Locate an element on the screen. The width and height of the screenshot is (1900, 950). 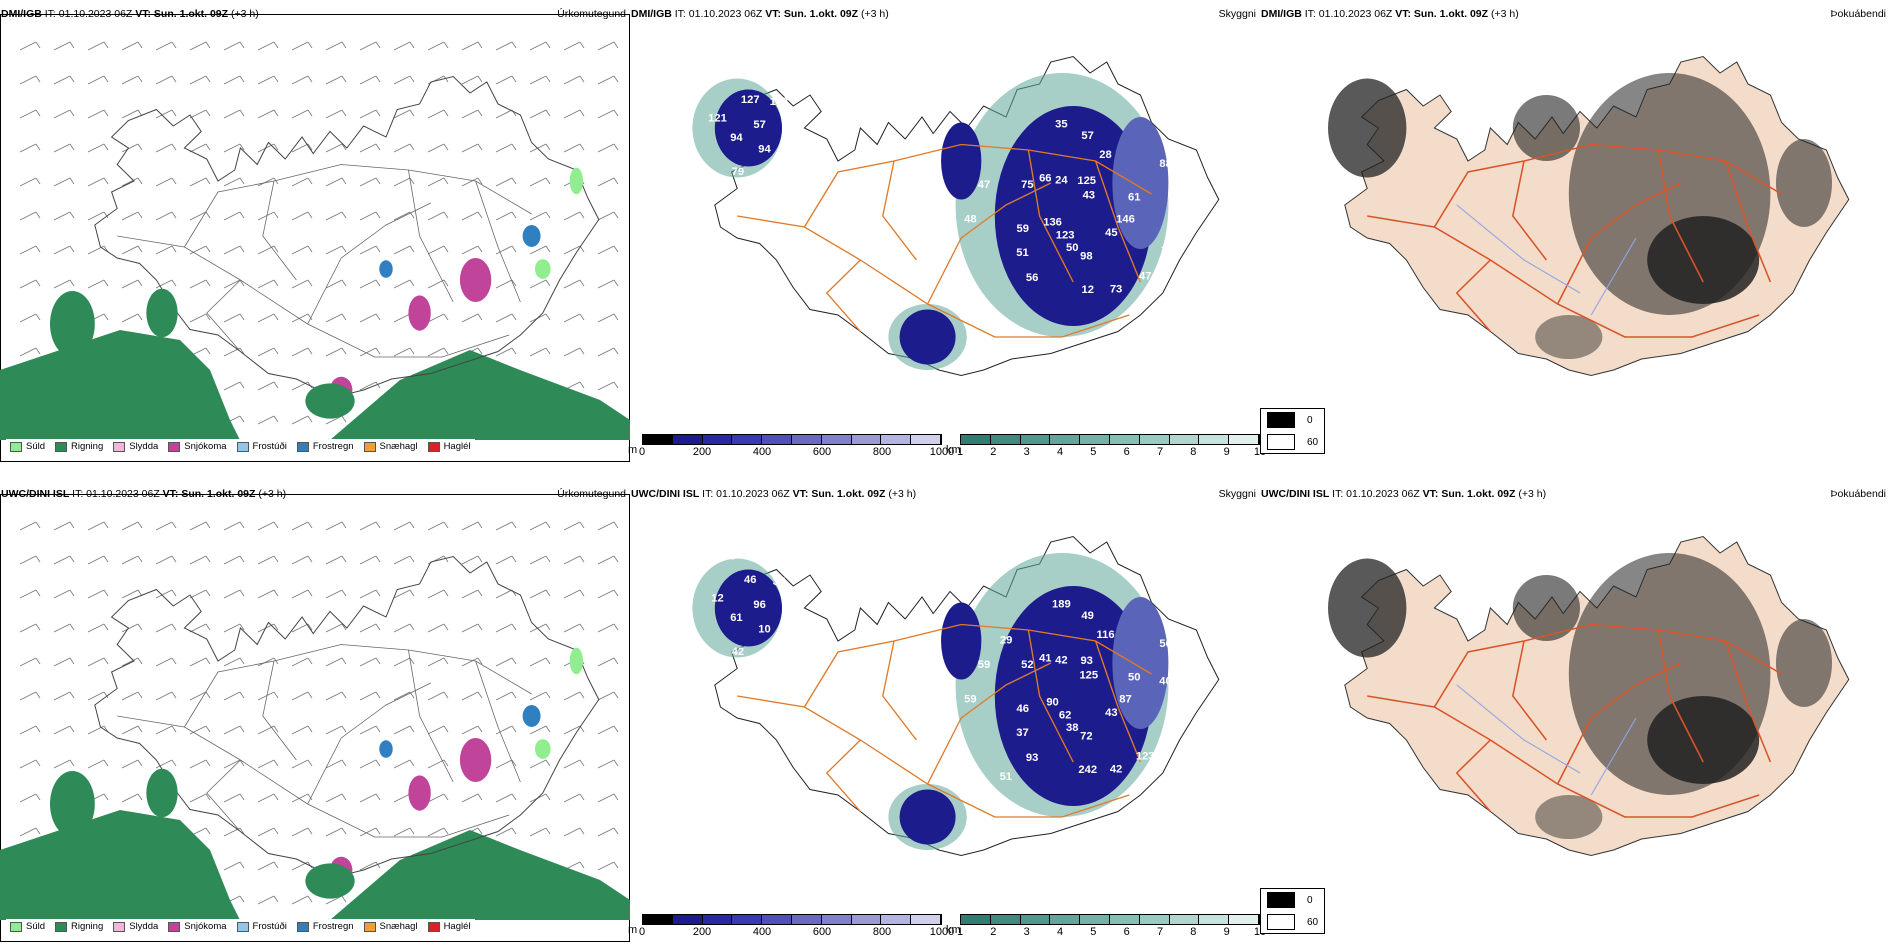
fog-index-map is located at coordinates (1589, 216).